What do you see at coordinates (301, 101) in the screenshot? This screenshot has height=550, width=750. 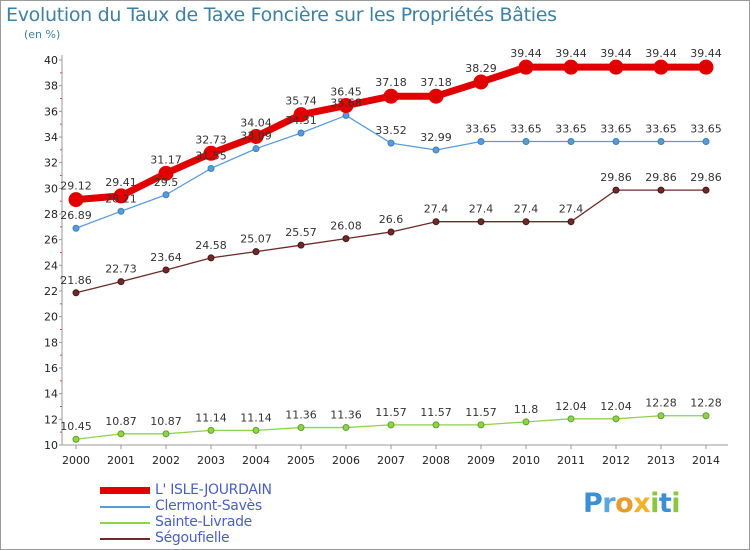 I see `data-label: 35.74` at bounding box center [301, 101].